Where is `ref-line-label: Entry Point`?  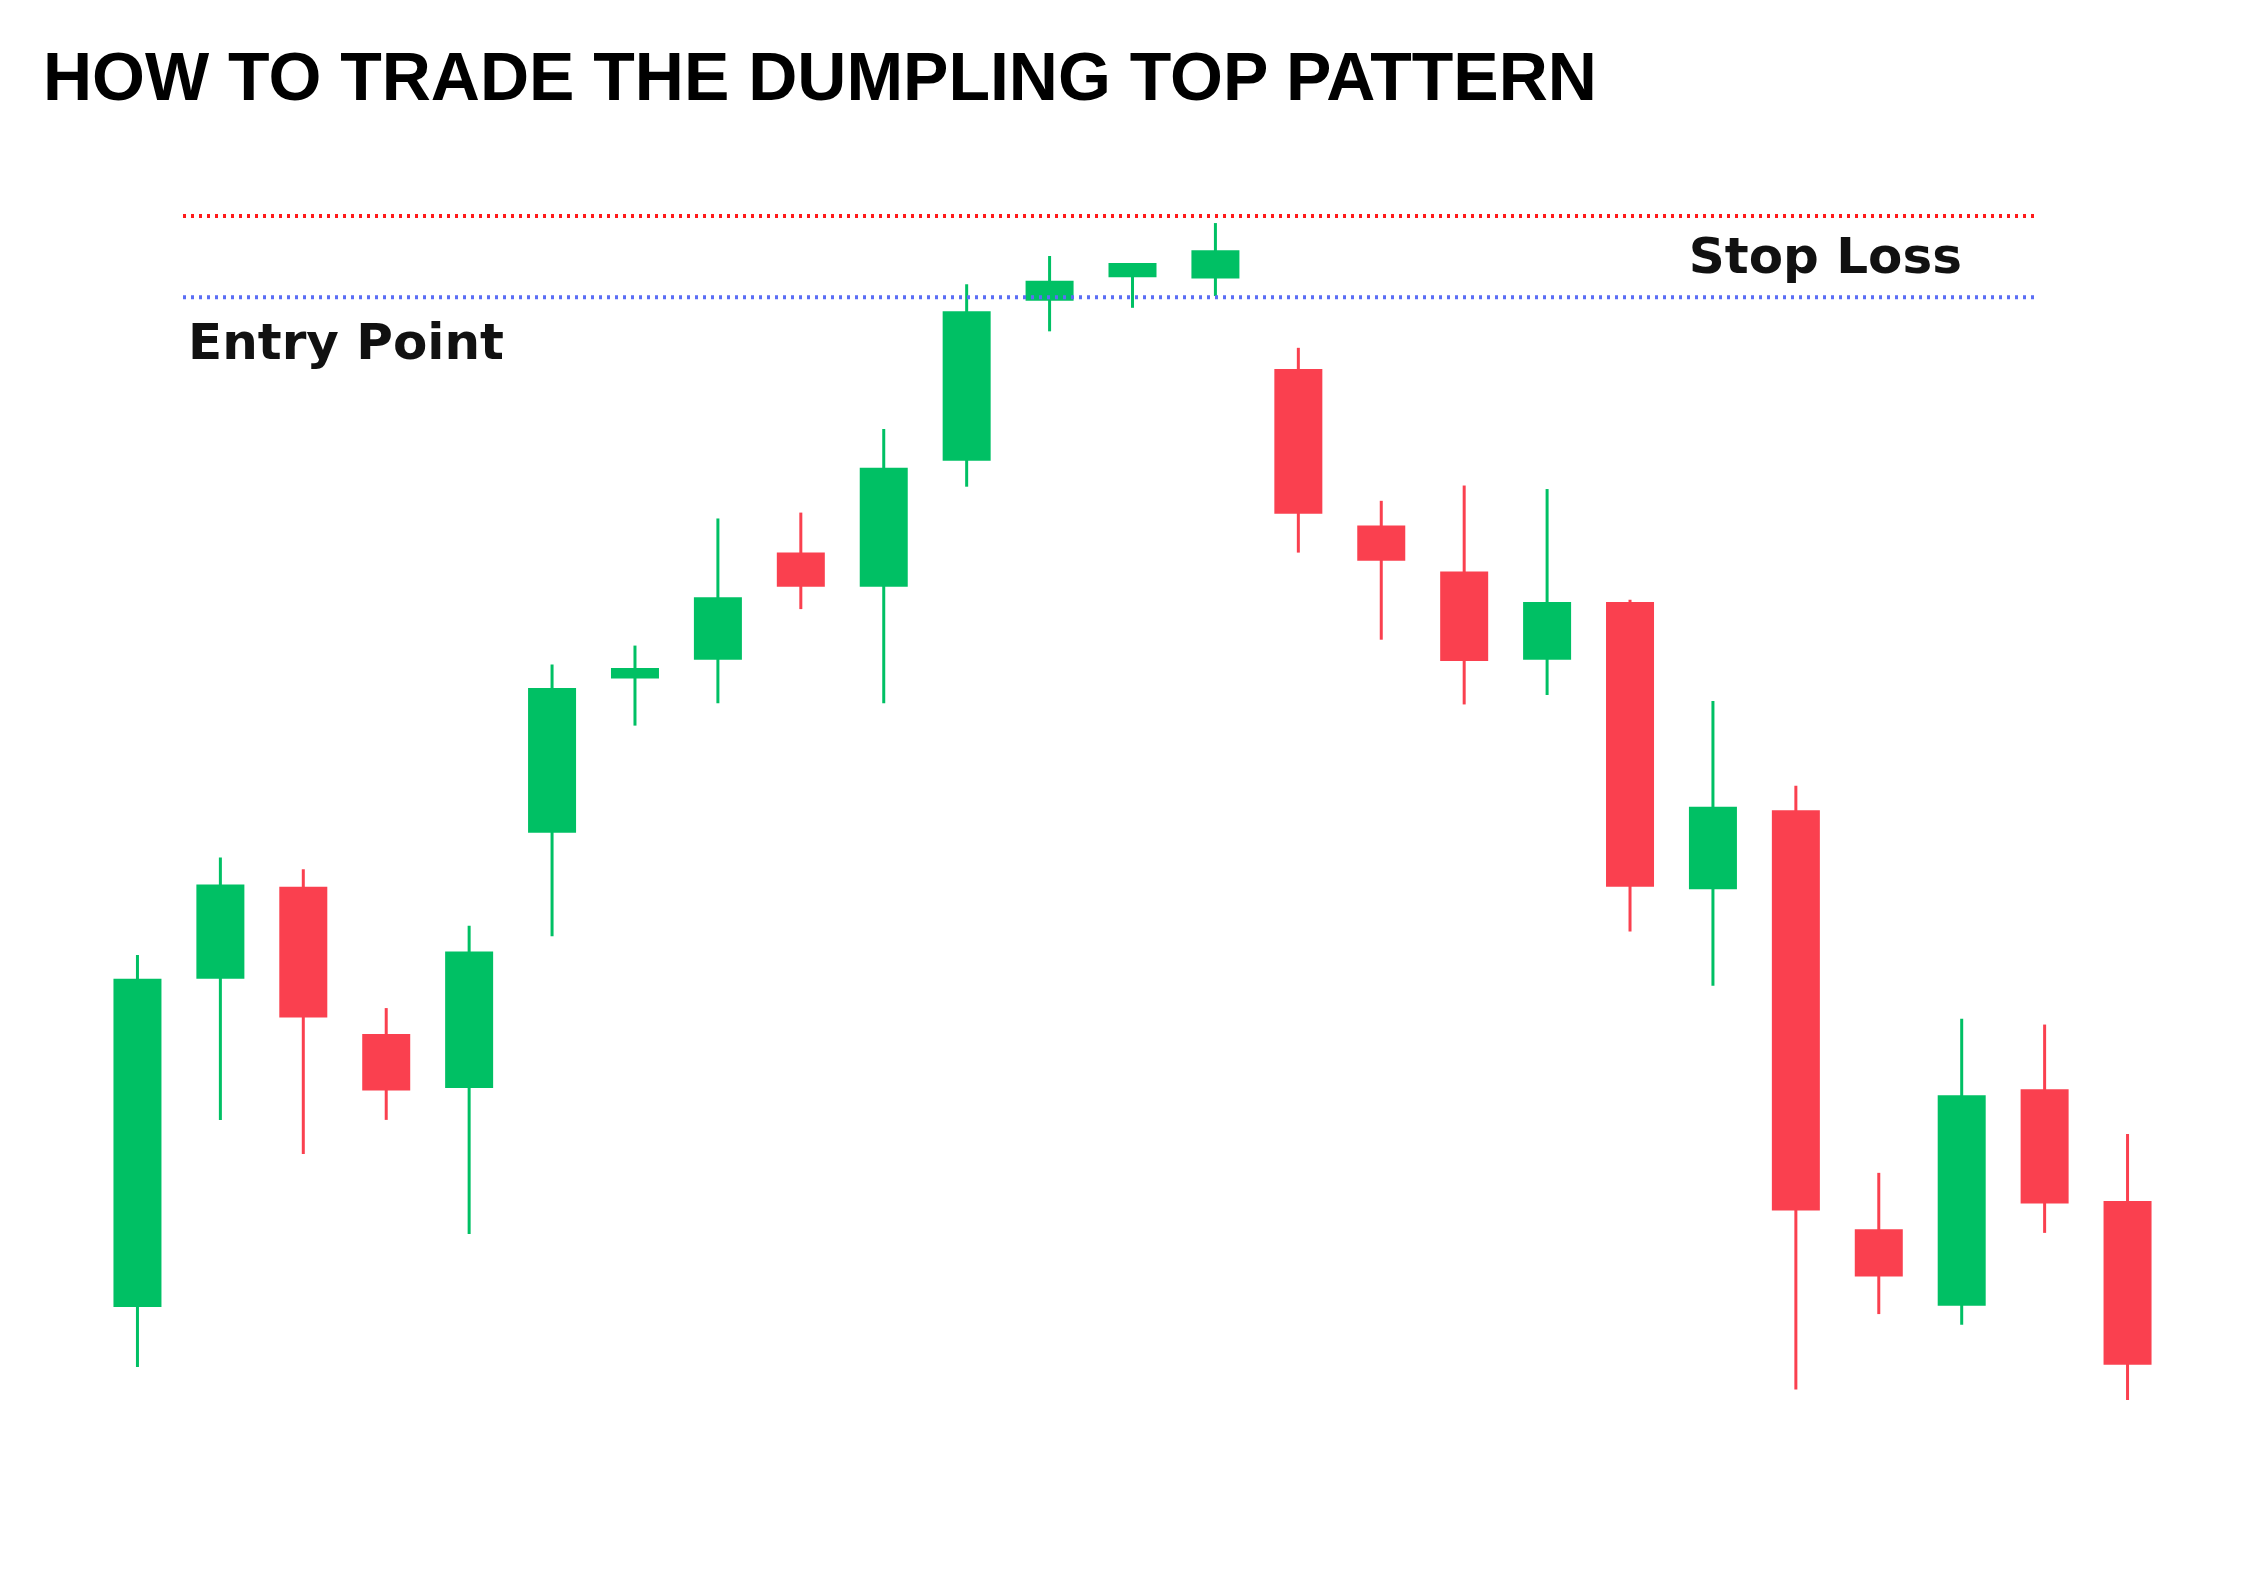
ref-line-label: Entry Point is located at coordinates (346, 342).